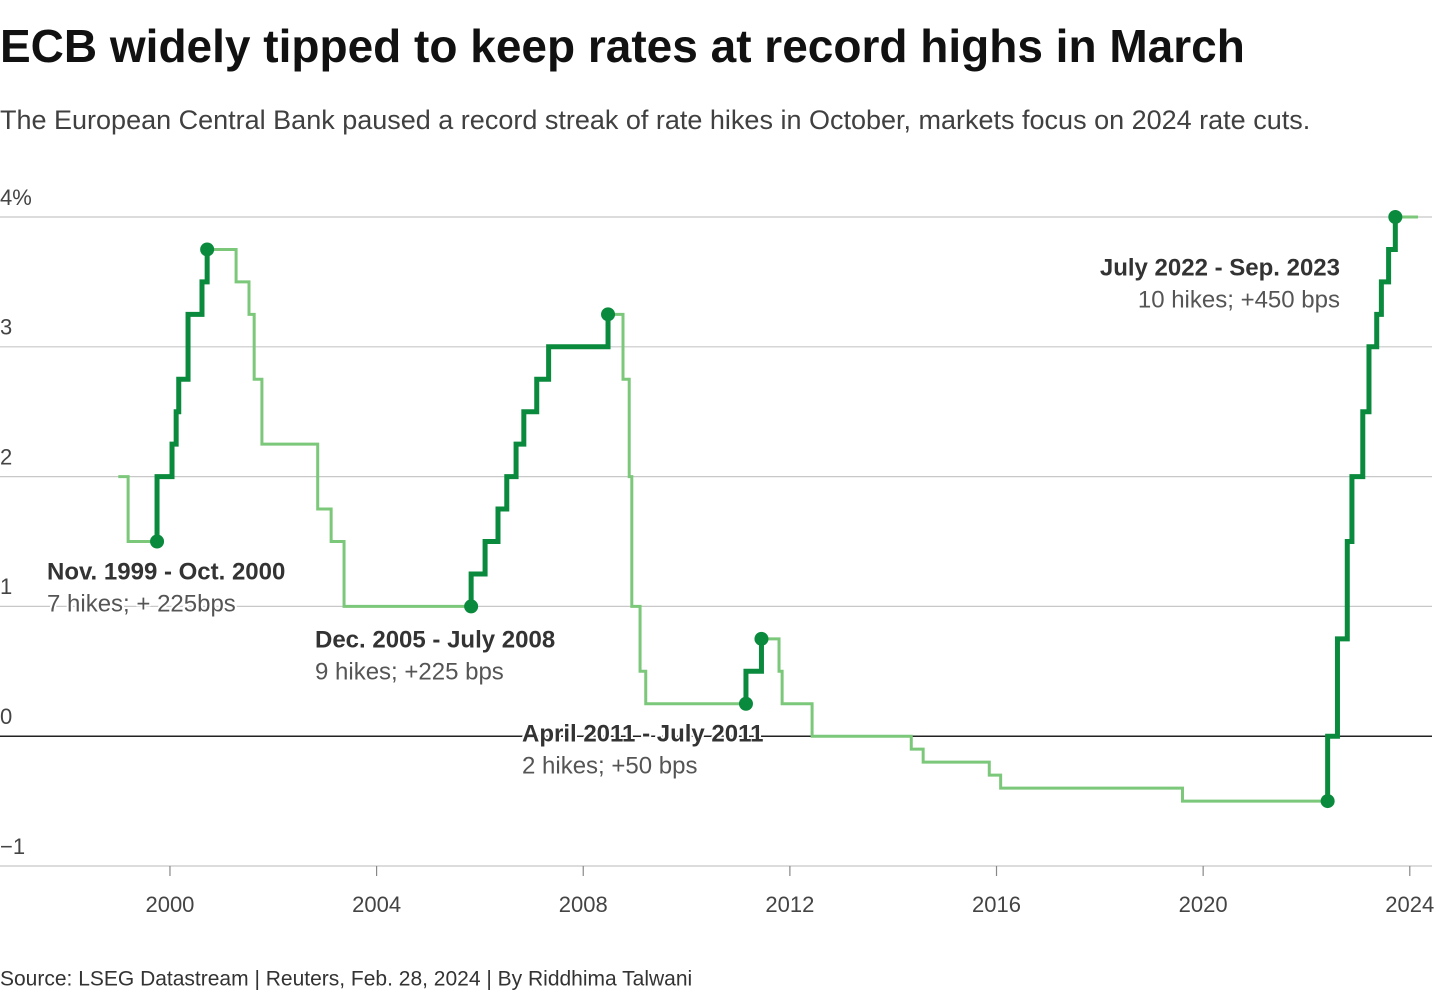 This screenshot has width=1440, height=1005. Describe the element at coordinates (141, 603) in the screenshot. I see `annotation-text: 7 hikes; + 225bps` at that location.